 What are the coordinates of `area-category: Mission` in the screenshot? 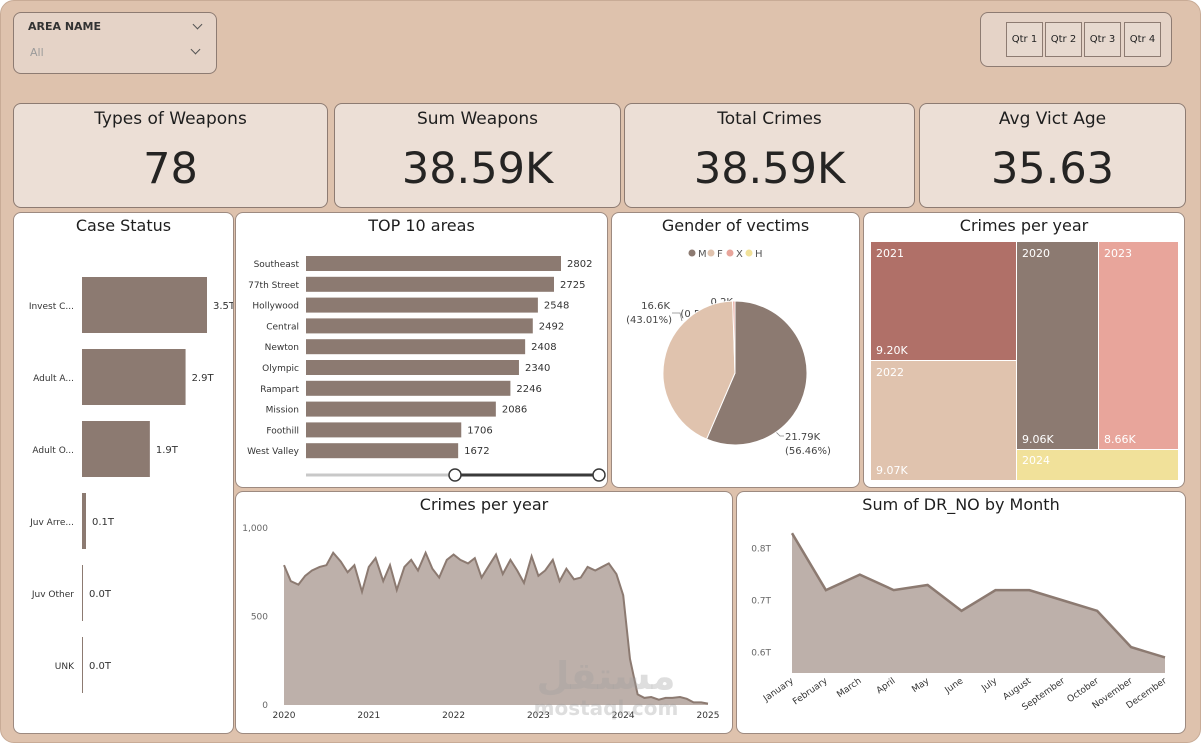 It's located at (282, 411).